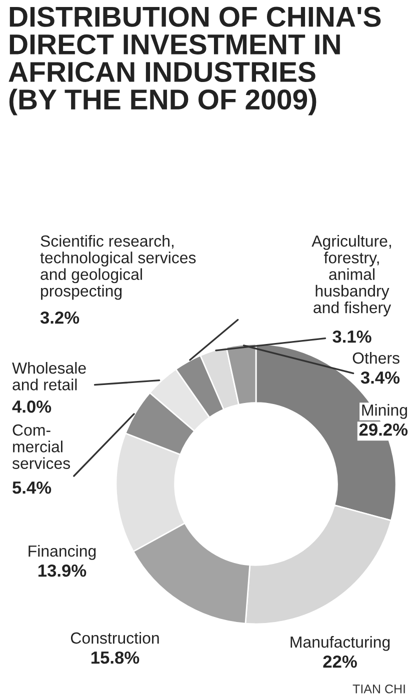  Describe the element at coordinates (352, 275) in the screenshot. I see `slice-label: Agriculture, forestry, animal husbandry and fishery` at that location.